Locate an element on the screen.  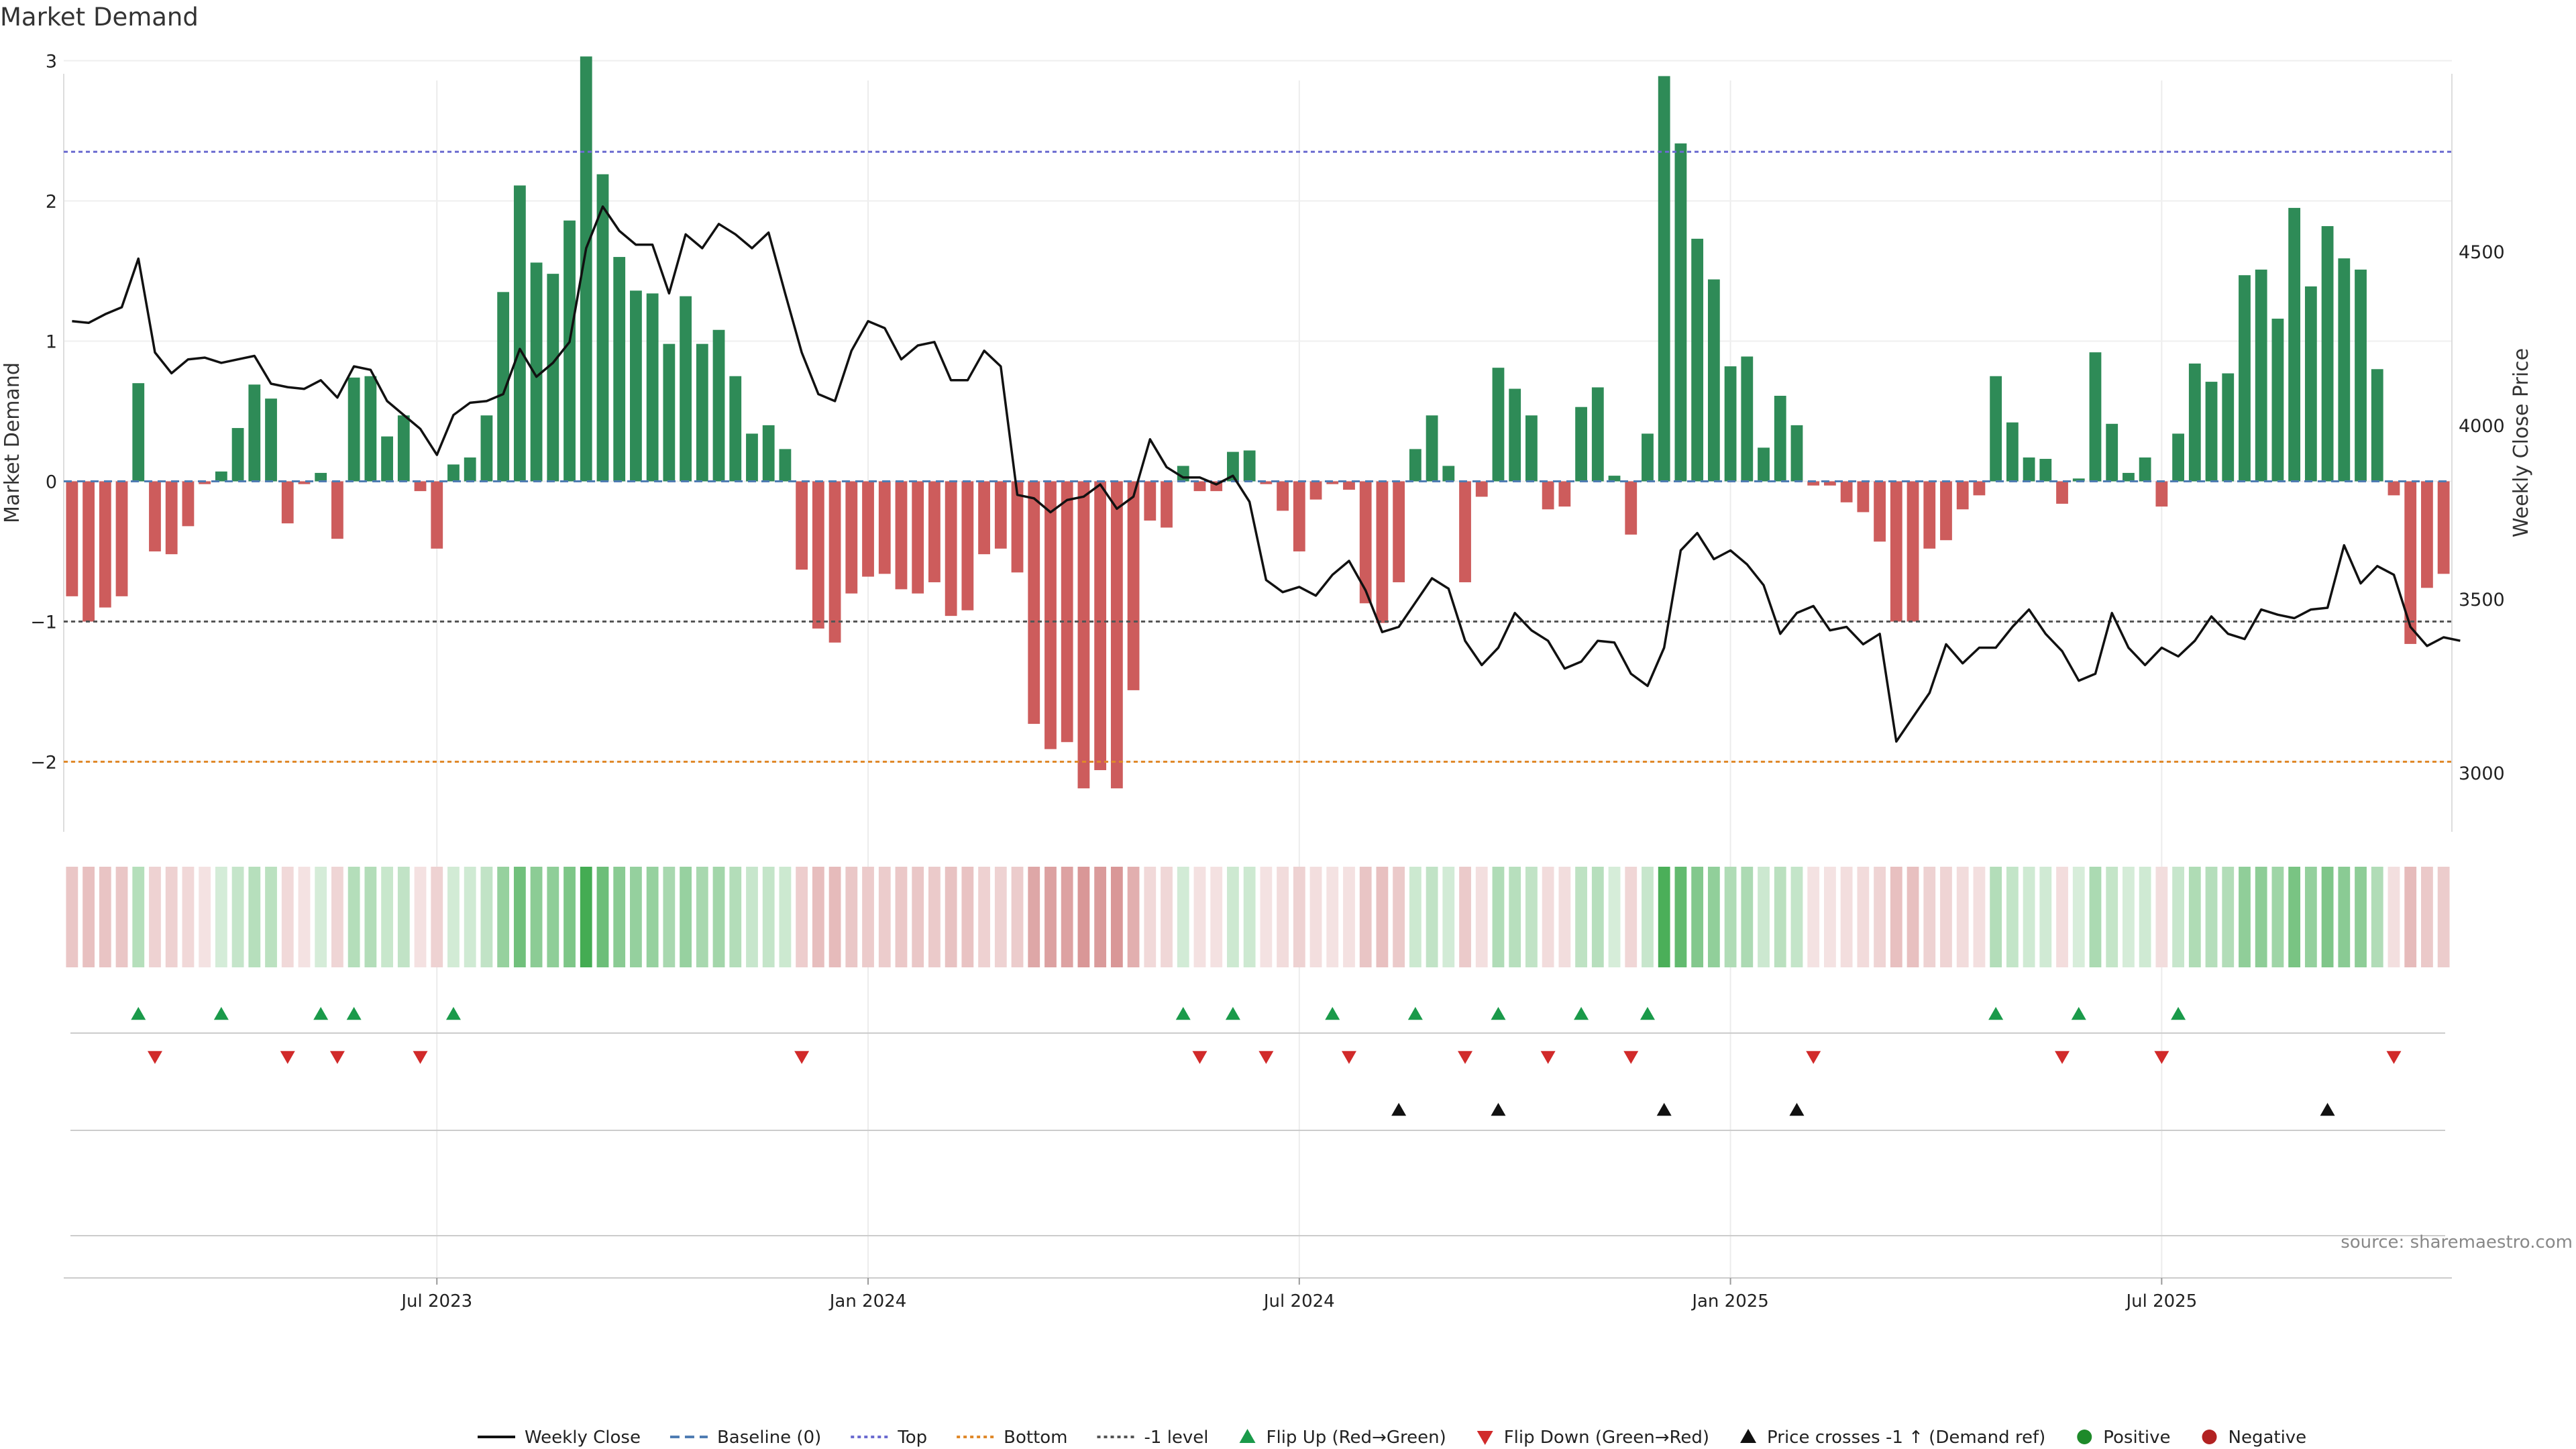
y-tick-label-right: 3000 is located at coordinates (2482, 773).